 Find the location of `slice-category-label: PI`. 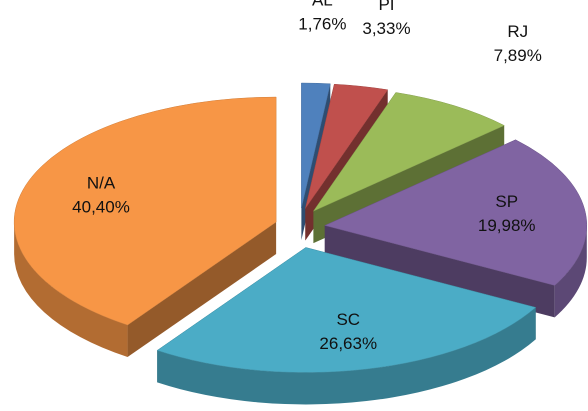

slice-category-label: PI is located at coordinates (386, 7).